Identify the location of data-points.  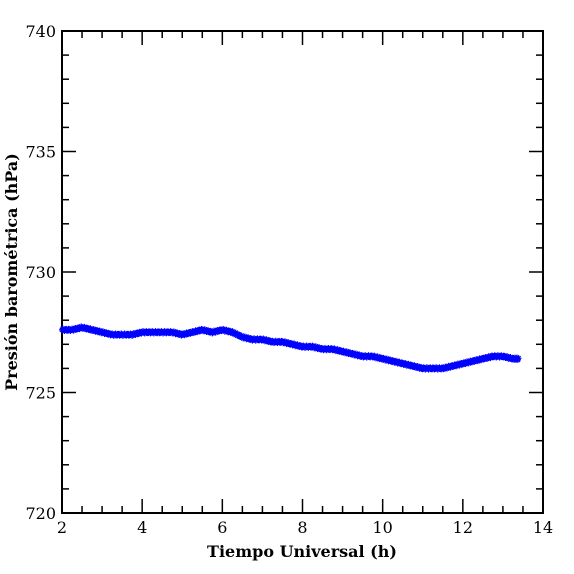
(290, 348).